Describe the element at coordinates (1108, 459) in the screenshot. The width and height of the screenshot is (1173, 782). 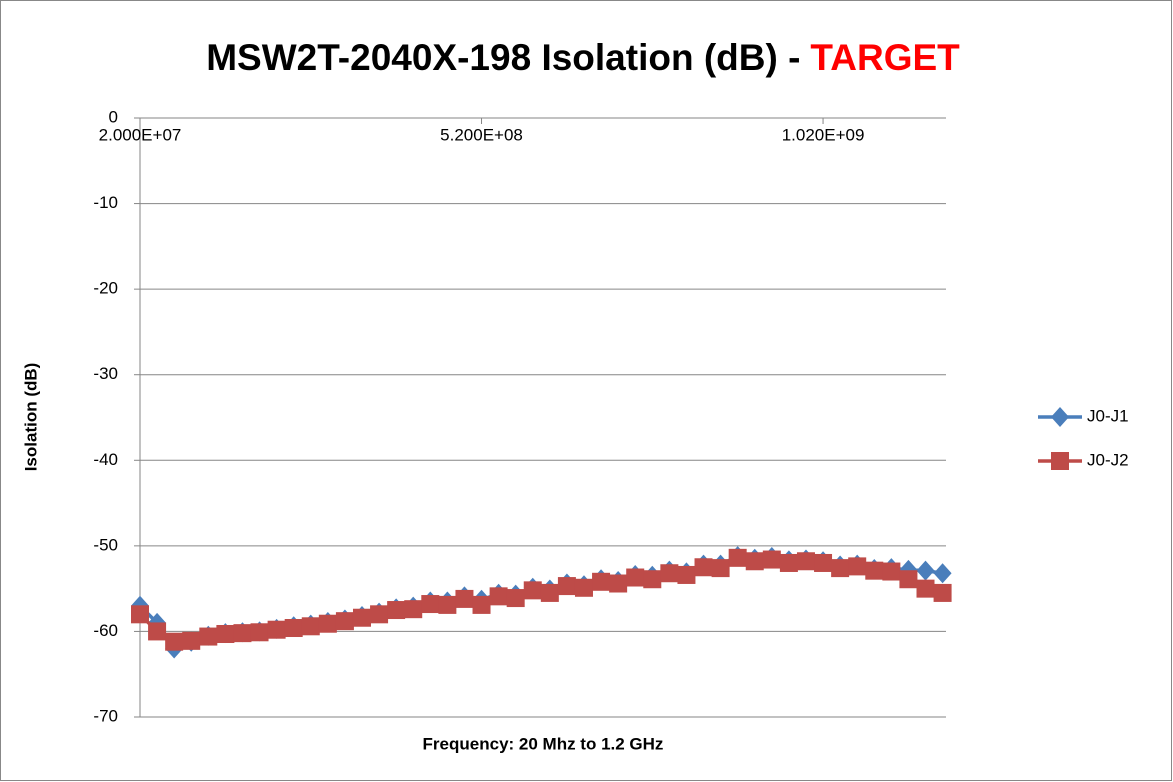
I see `legend-label: J0-J2` at that location.